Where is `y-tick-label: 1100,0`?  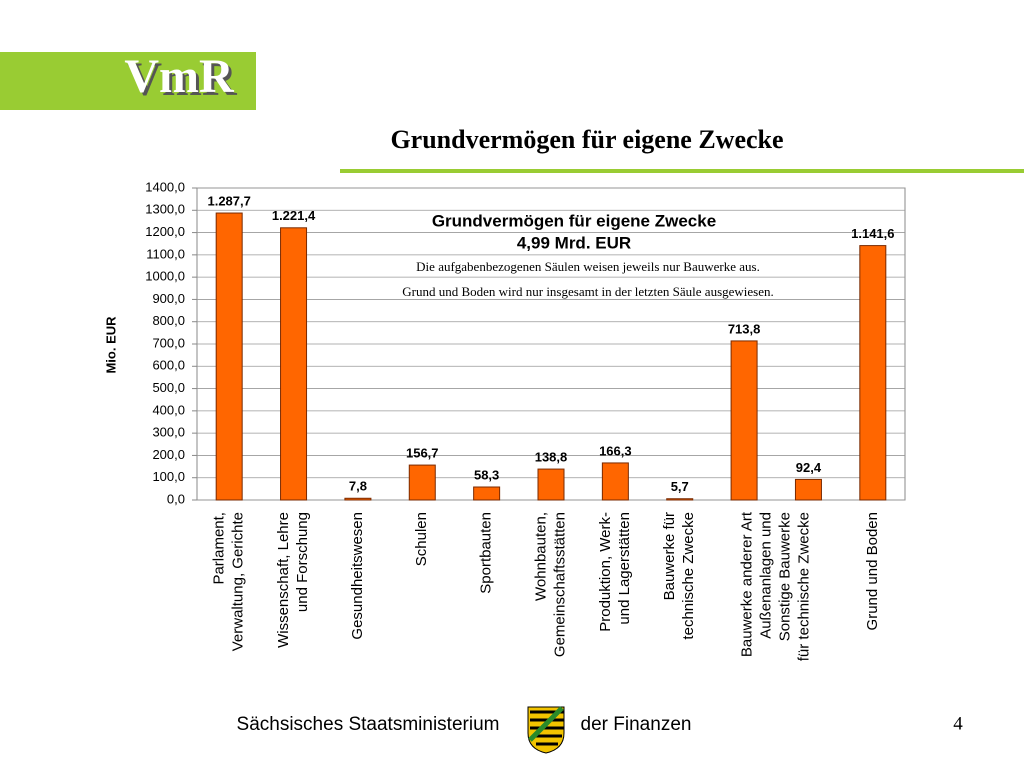 y-tick-label: 1100,0 is located at coordinates (165, 253).